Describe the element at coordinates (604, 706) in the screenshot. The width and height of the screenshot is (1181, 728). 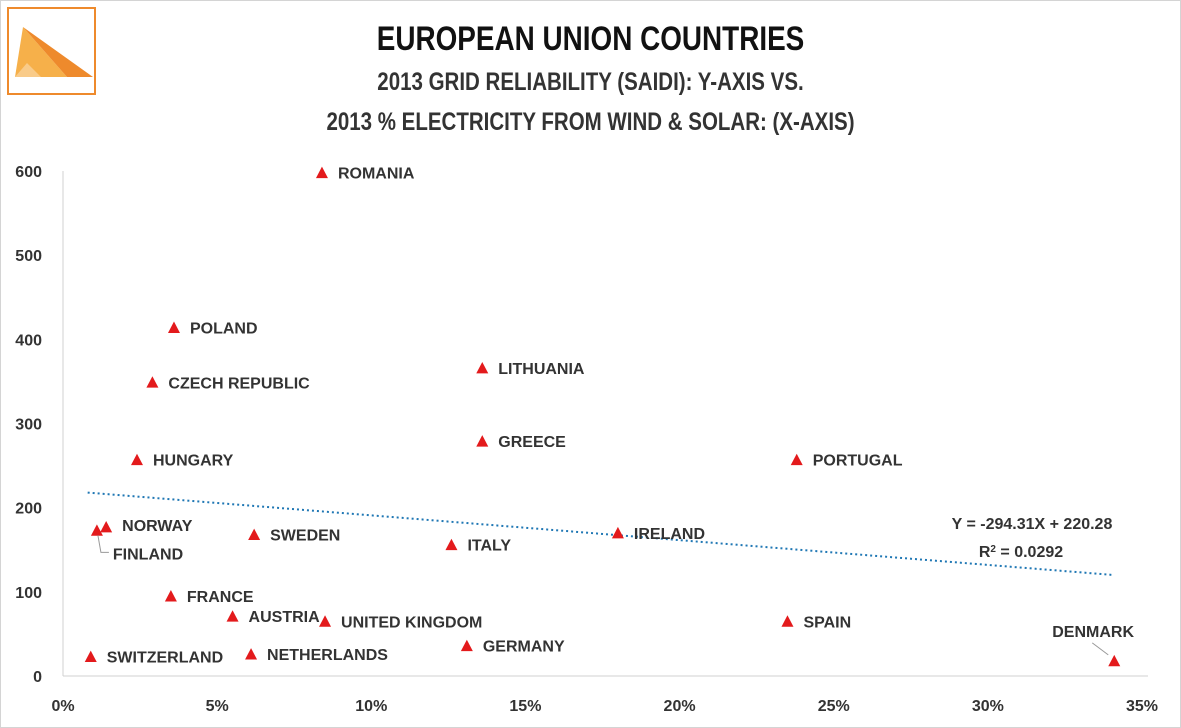
I see `x-tick-labels: 0% 5% 10% 15% 20% 25% 30% 35%` at that location.